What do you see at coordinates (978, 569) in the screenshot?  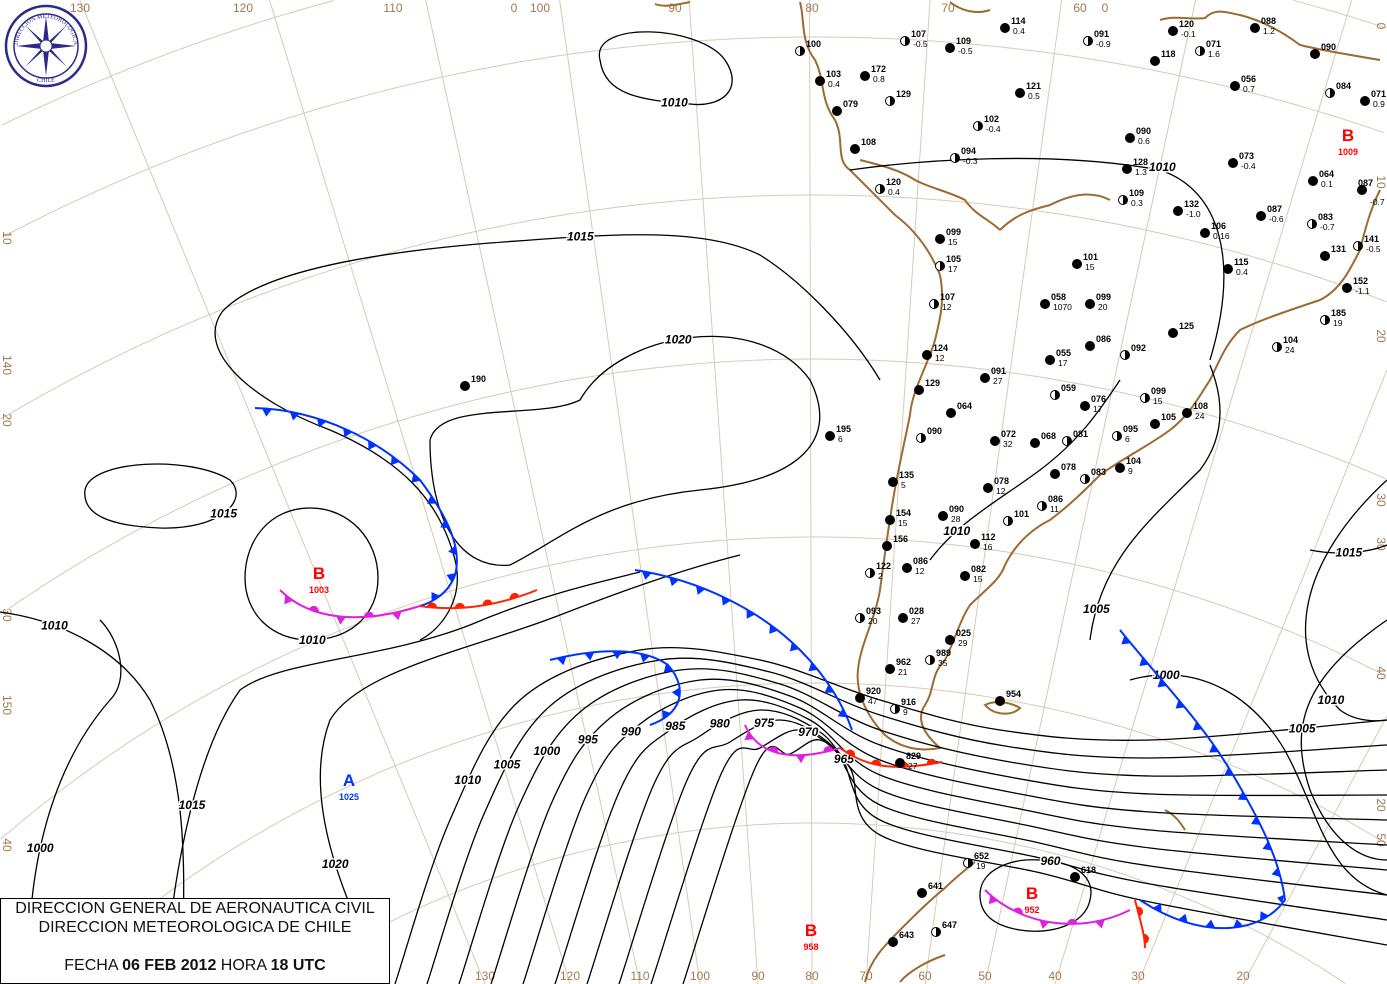 I see `station-pressure: 082` at bounding box center [978, 569].